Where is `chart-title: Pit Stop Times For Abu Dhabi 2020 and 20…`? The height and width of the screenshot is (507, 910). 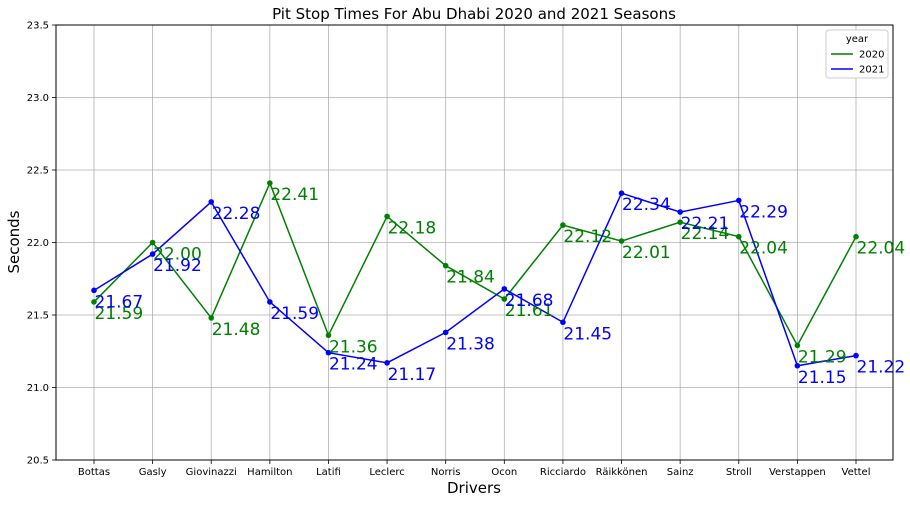 chart-title: Pit Stop Times For Abu Dhabi 2020 and 20… is located at coordinates (474, 14).